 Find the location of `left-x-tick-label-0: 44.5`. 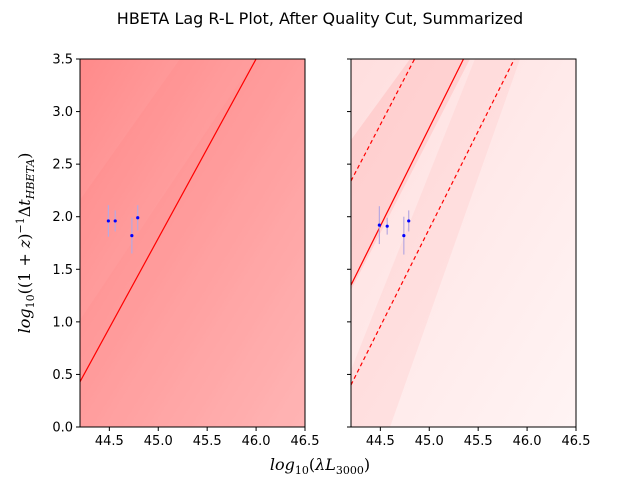

left-x-tick-label-0: 44.5 is located at coordinates (109, 441).